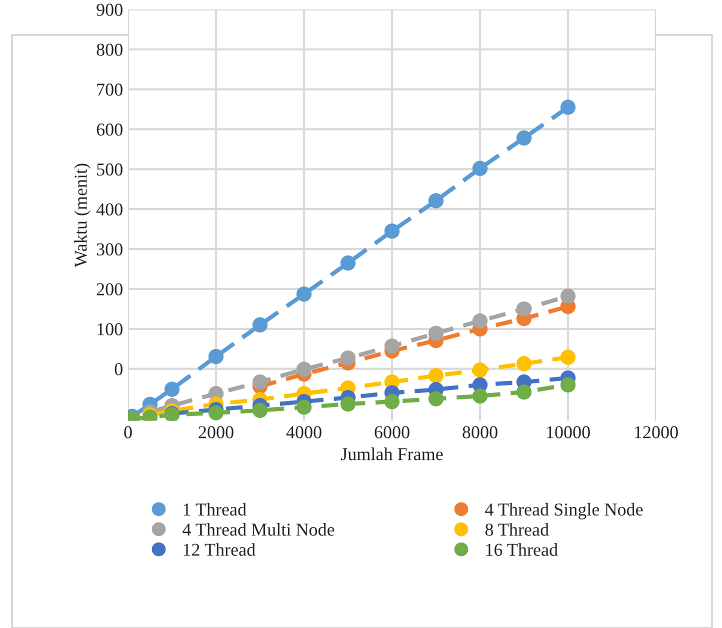 This screenshot has height=628, width=722. What do you see at coordinates (109, 289) in the screenshot?
I see `y-tick-label: 200` at bounding box center [109, 289].